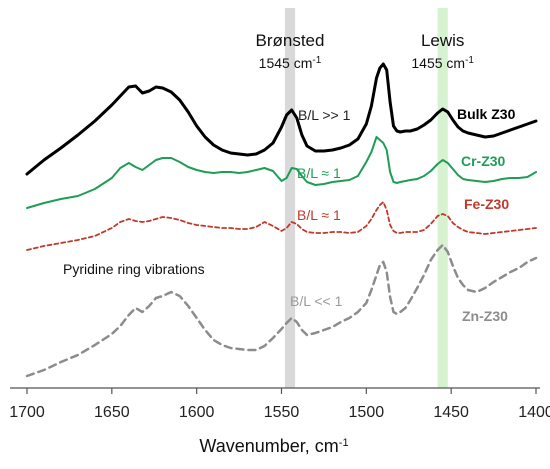 This screenshot has width=550, height=469. I want to click on x-axis: 1700 1650 1600 1550 1500 1450 1400, so click(279, 404).